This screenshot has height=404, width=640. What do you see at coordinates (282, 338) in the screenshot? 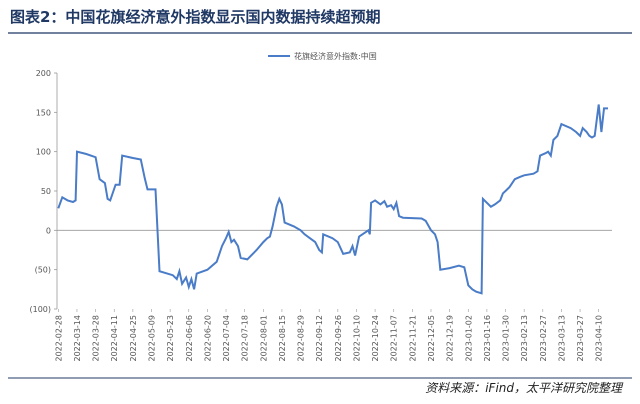
I see `x-tick-label: 2022-08-15` at bounding box center [282, 338].